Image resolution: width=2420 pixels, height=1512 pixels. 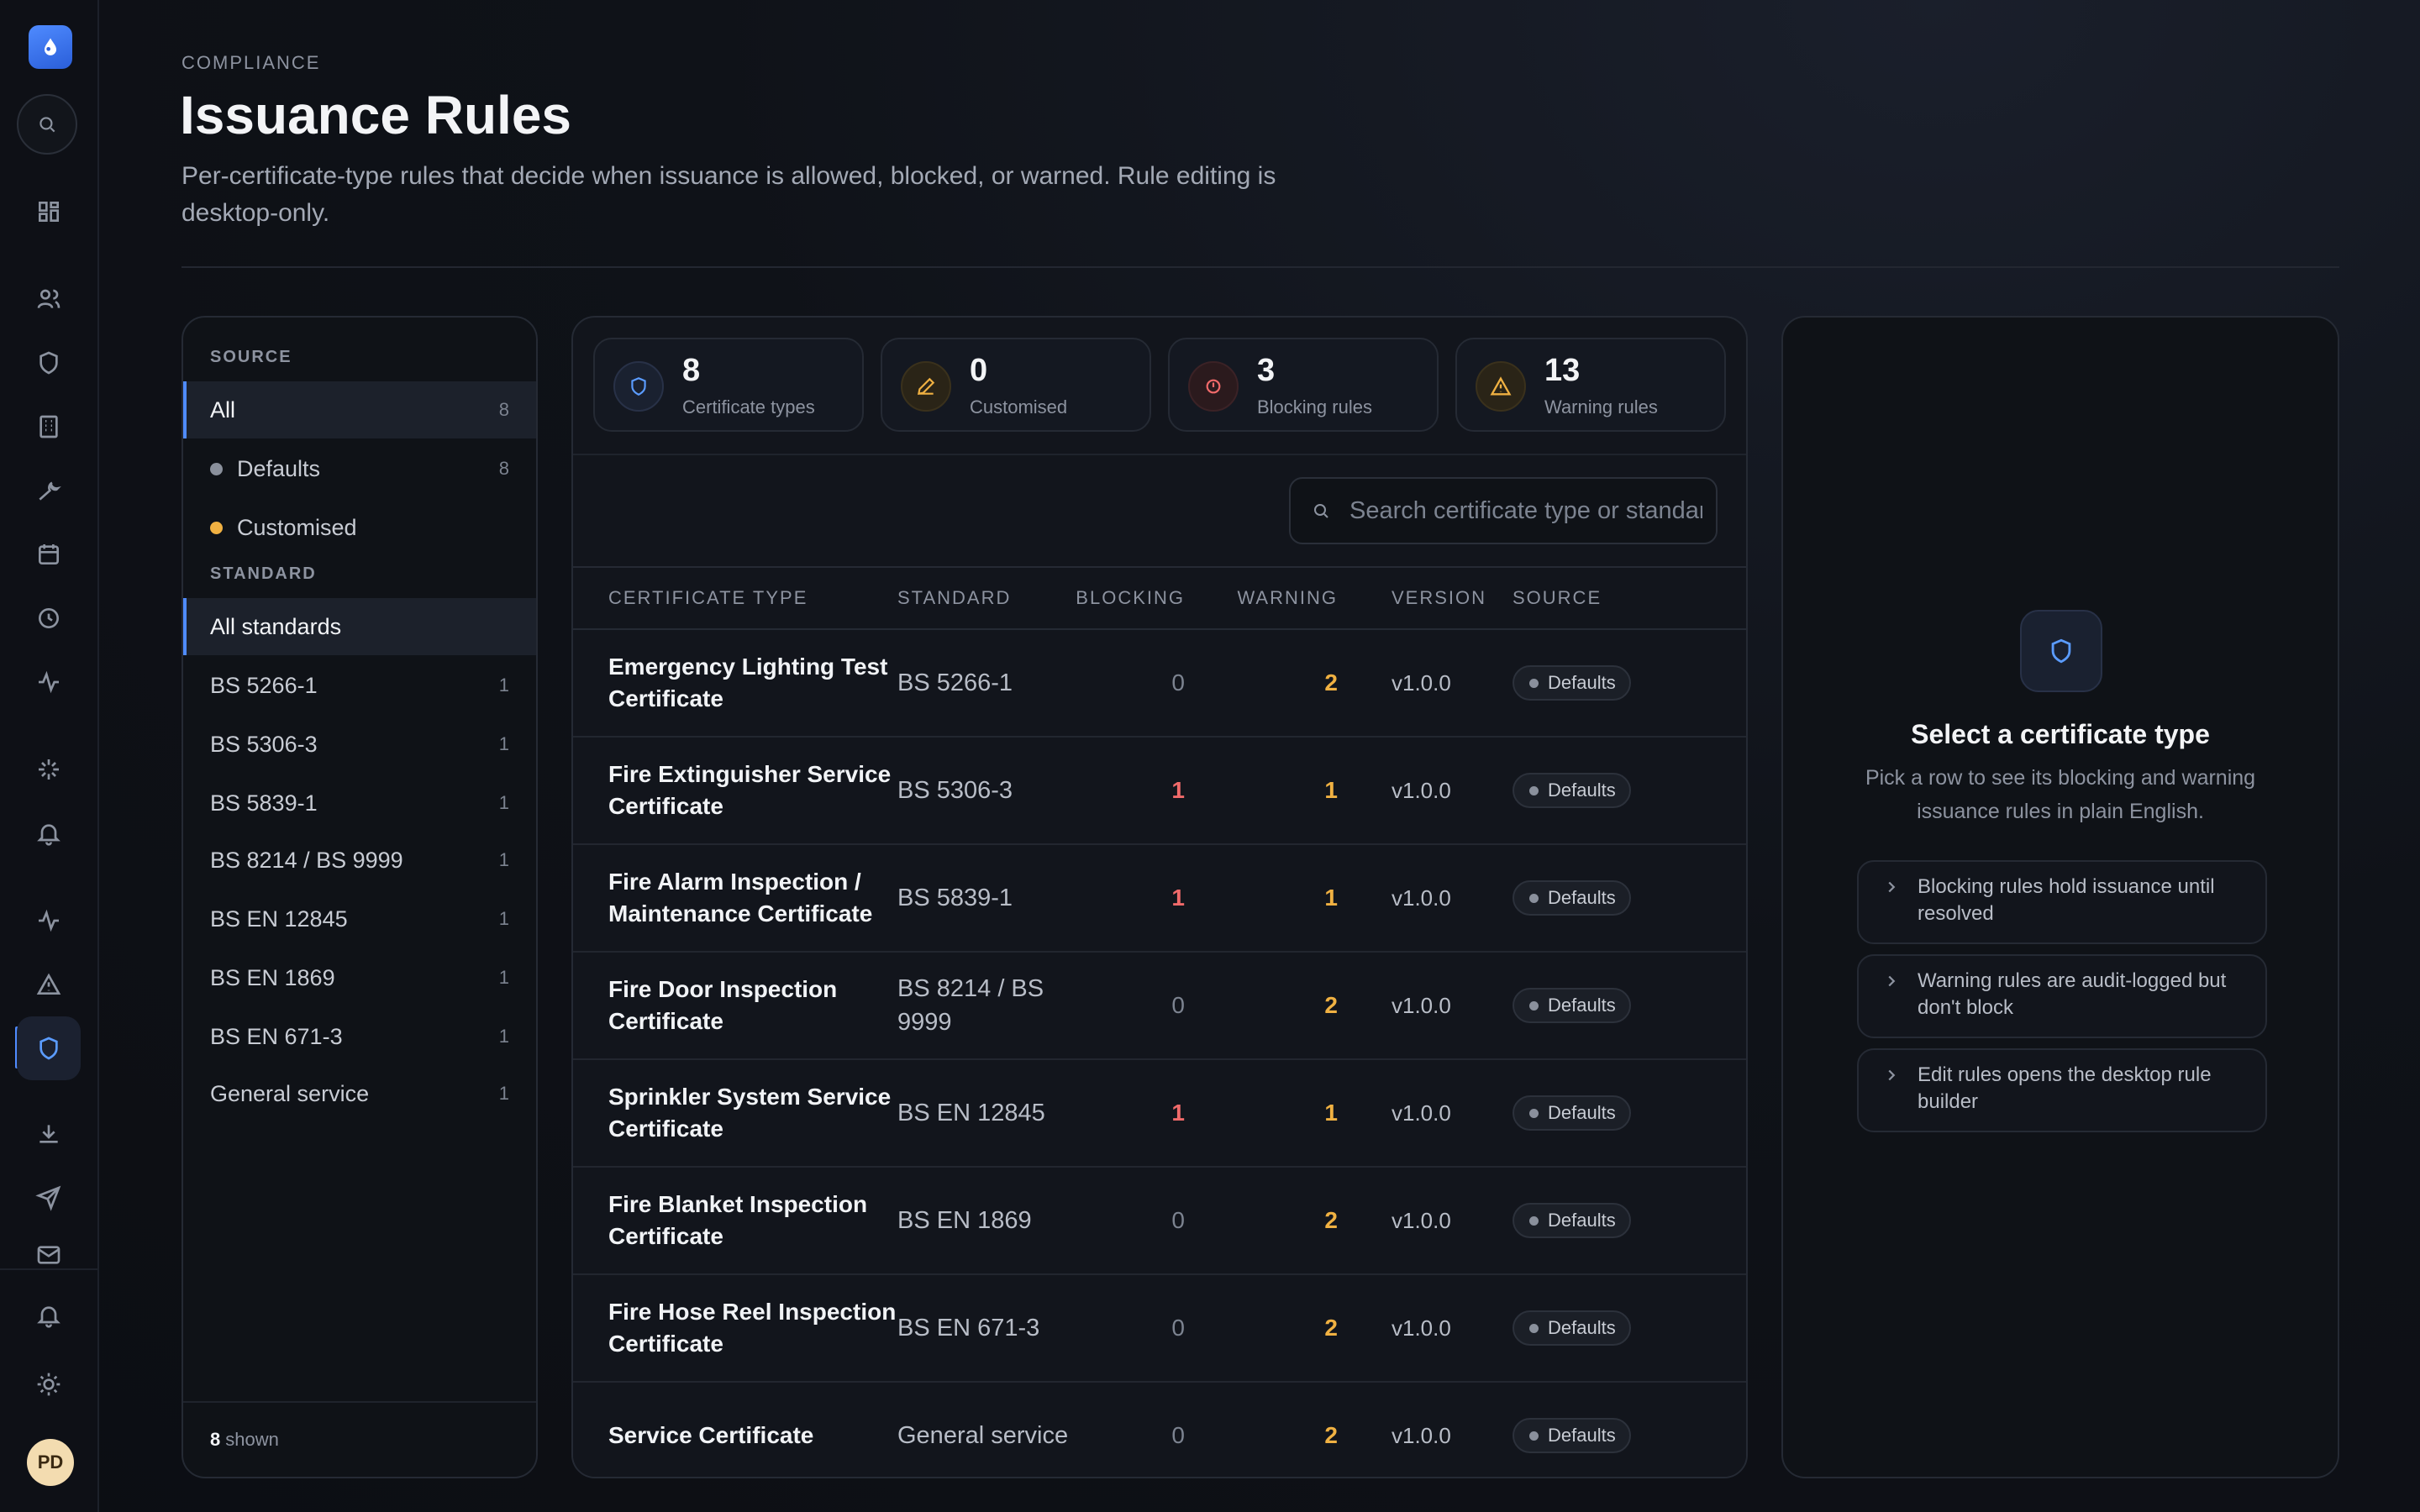 I want to click on nav-notifications, so click(x=49, y=833).